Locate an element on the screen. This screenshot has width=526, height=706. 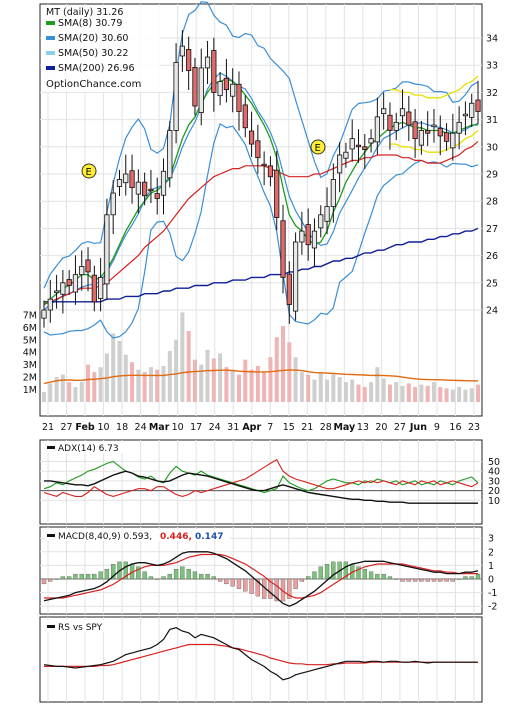
price-axis-label: 28 is located at coordinates (492, 202).